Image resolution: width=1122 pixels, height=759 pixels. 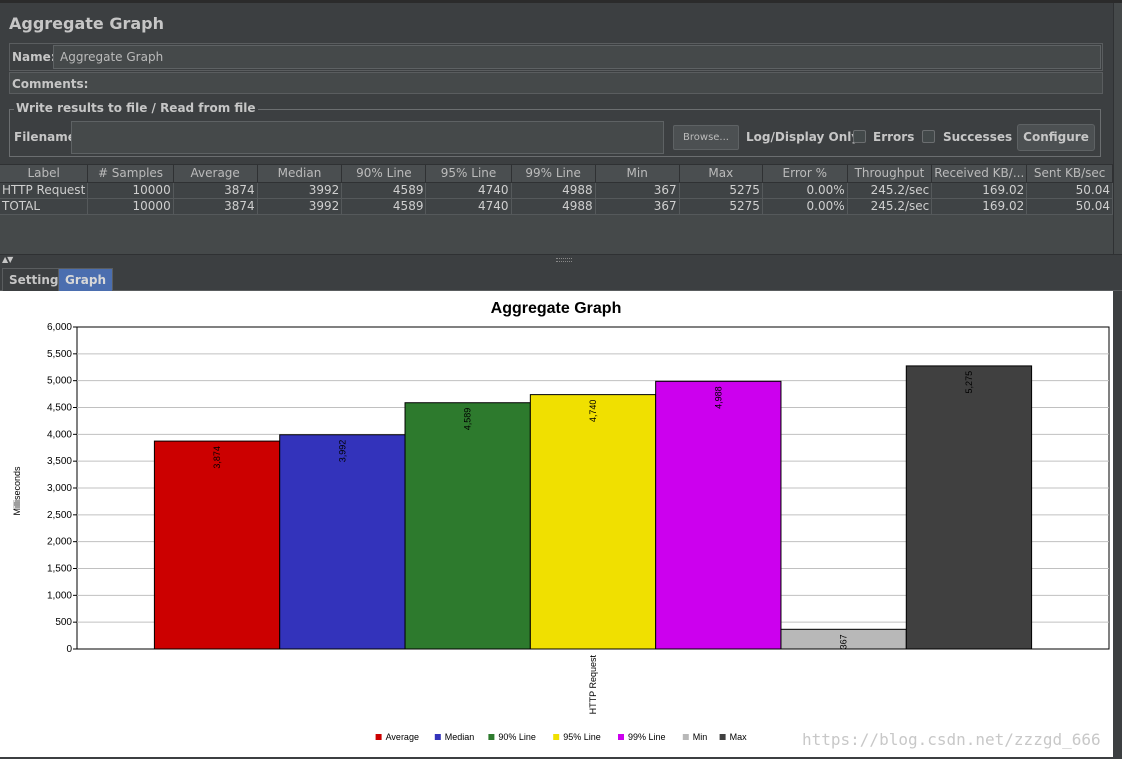 I want to click on legend-label: 90% Line, so click(x=517, y=737).